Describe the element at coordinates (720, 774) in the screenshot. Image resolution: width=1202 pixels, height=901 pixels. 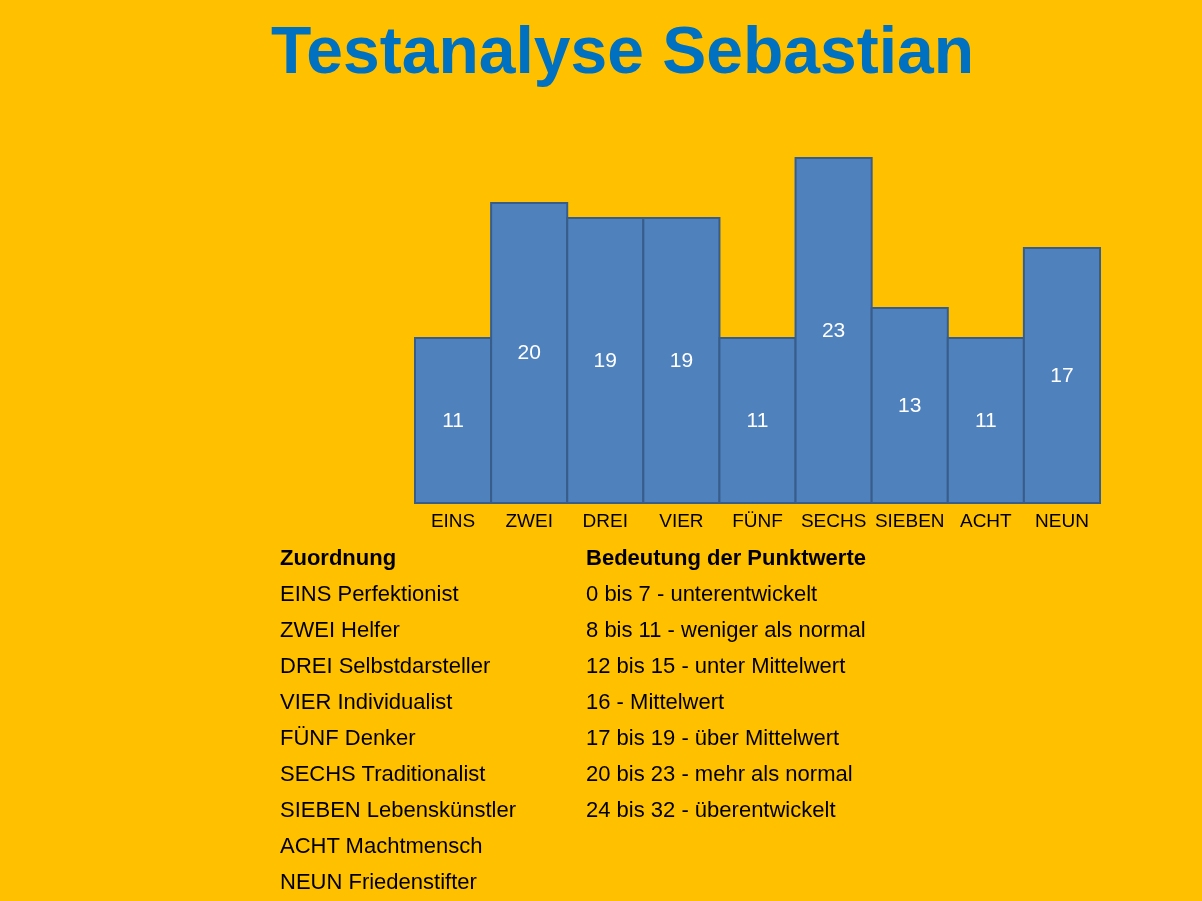
I see `text: 20 bis 23 - mehr als normal` at that location.